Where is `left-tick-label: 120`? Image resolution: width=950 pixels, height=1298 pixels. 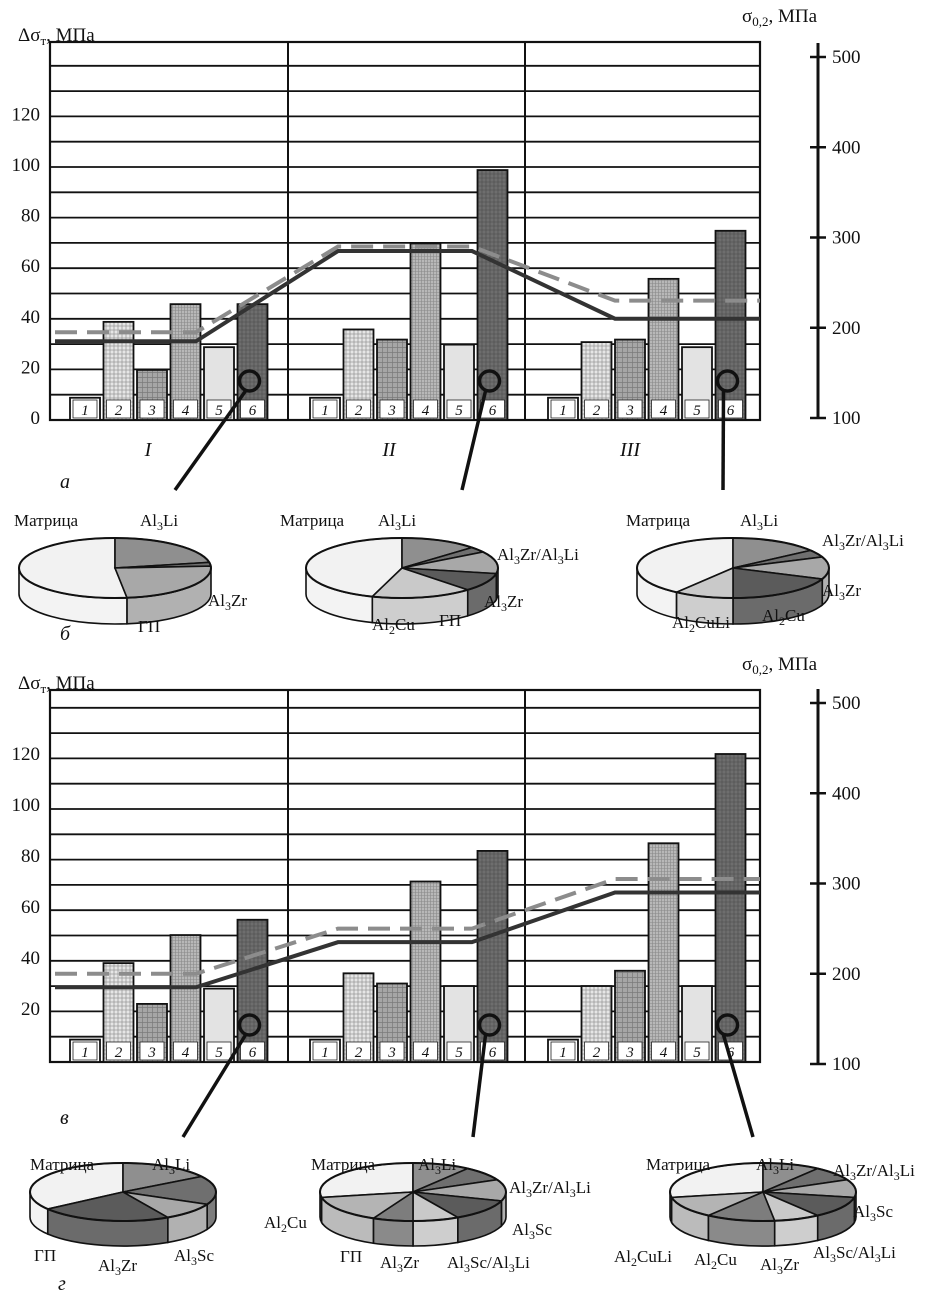 left-tick-label: 120 is located at coordinates (26, 754).